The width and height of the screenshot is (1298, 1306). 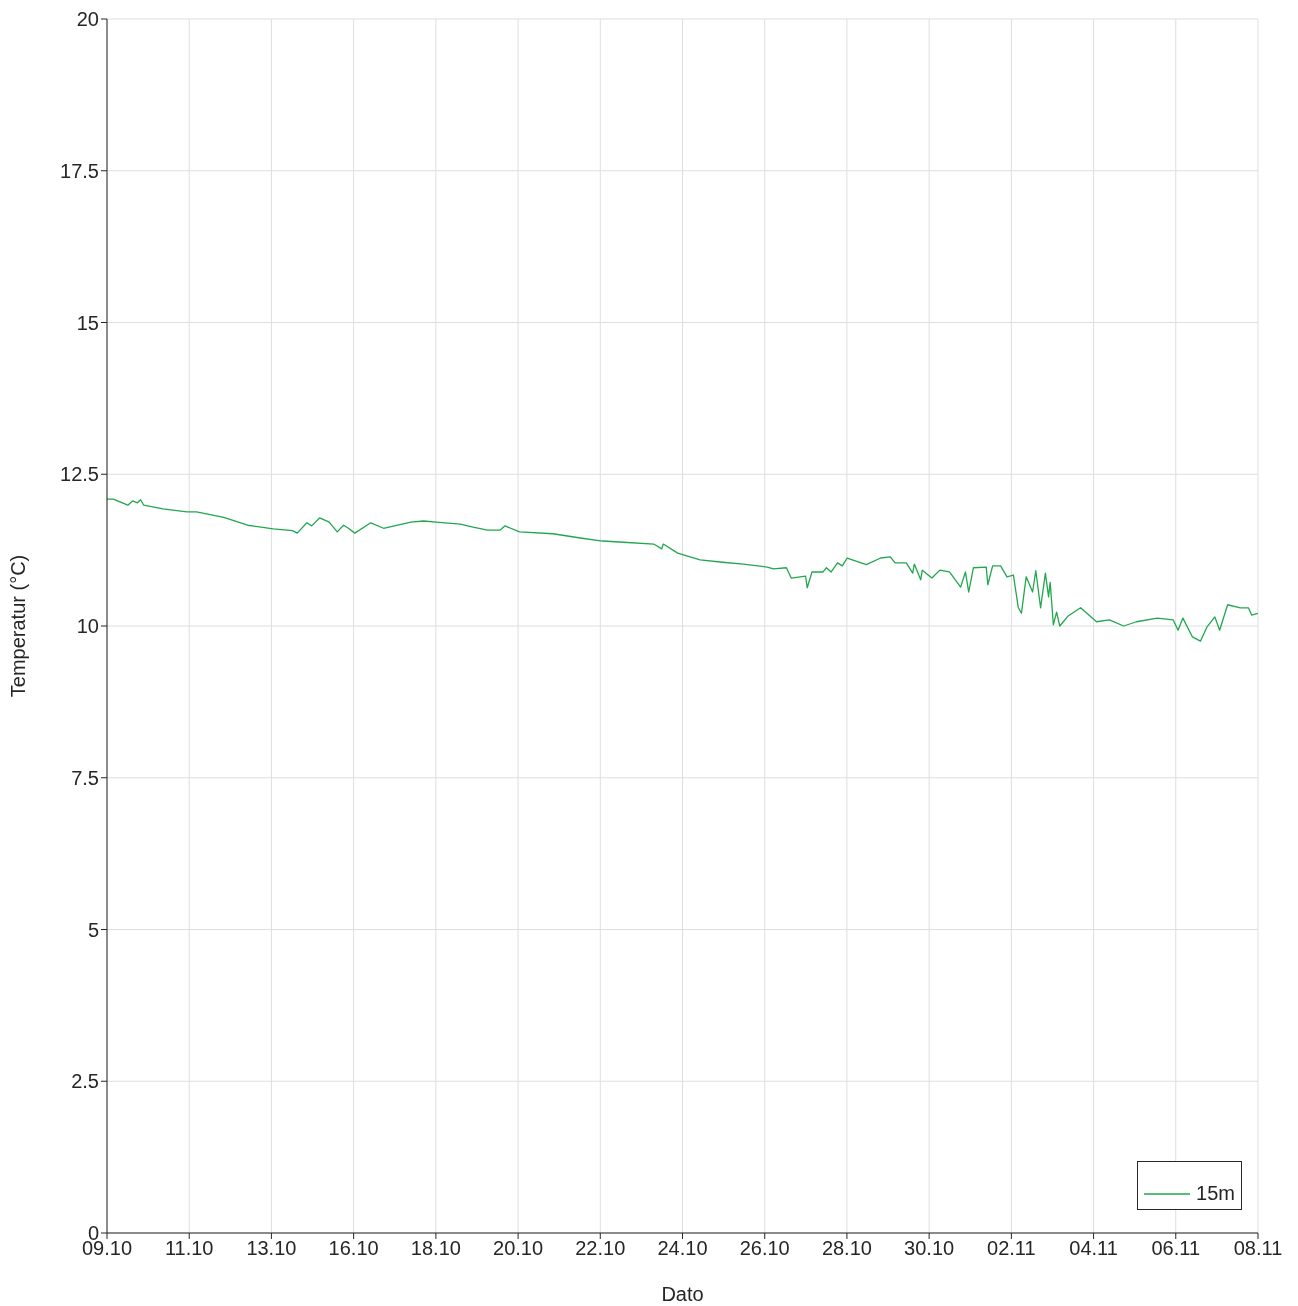 I want to click on x-tick-label: 08.11, so click(x=1258, y=1248).